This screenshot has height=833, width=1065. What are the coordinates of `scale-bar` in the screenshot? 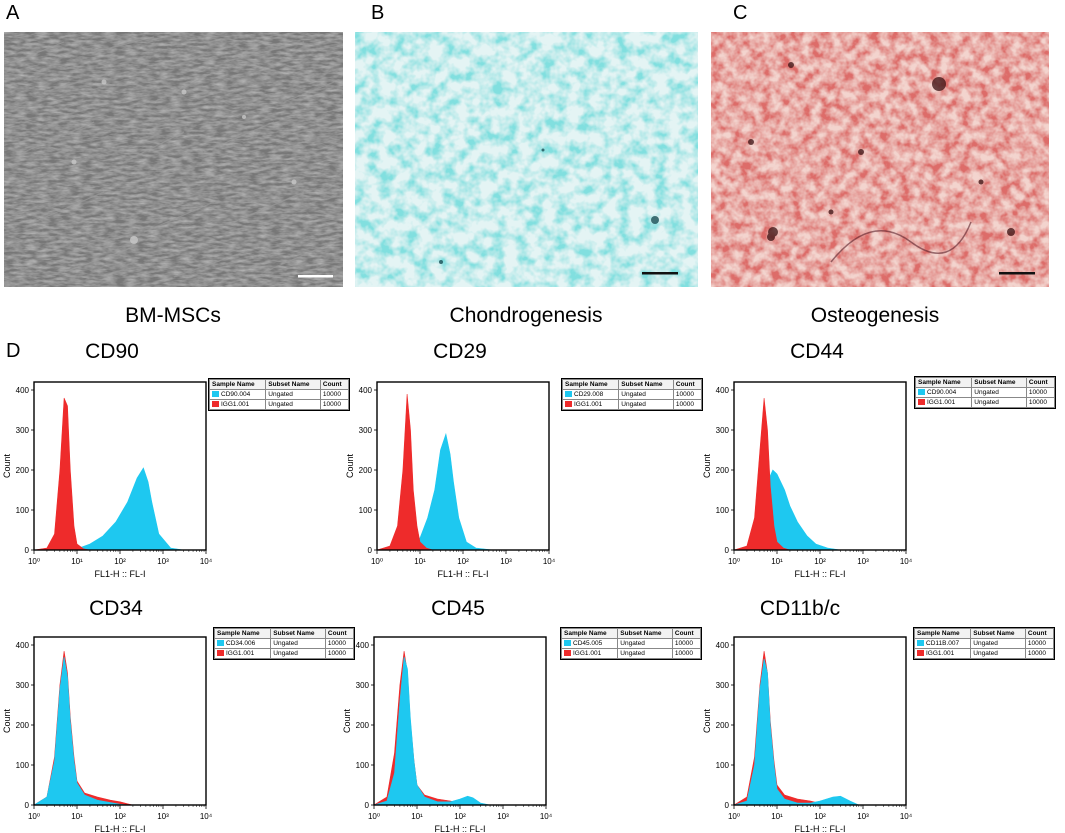 It's located at (315, 276).